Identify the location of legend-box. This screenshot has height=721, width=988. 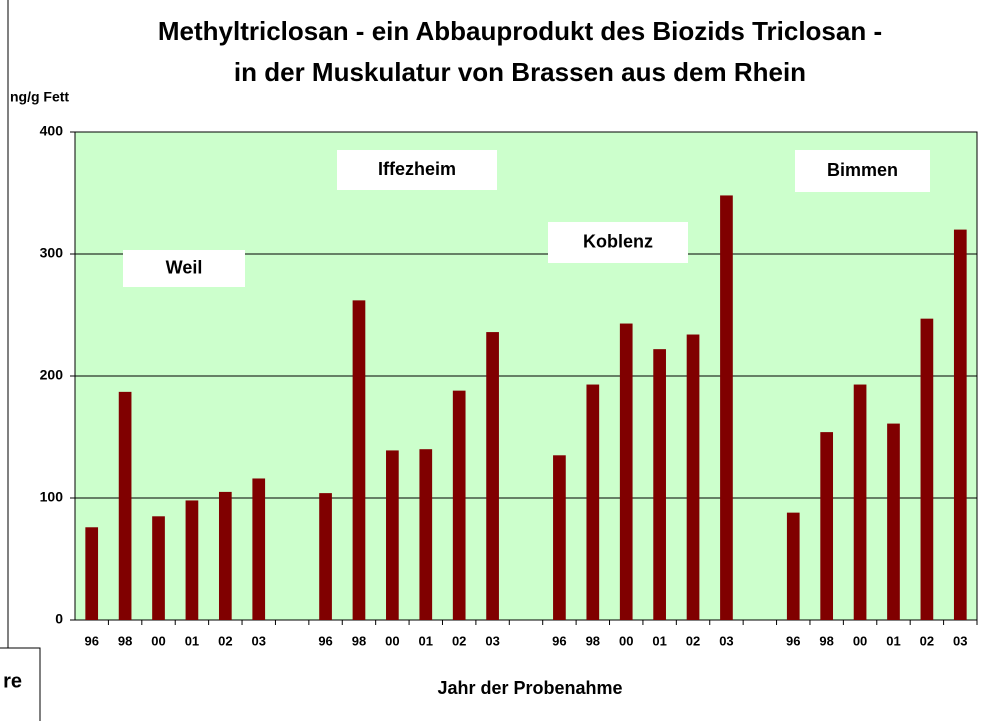
(20, 684).